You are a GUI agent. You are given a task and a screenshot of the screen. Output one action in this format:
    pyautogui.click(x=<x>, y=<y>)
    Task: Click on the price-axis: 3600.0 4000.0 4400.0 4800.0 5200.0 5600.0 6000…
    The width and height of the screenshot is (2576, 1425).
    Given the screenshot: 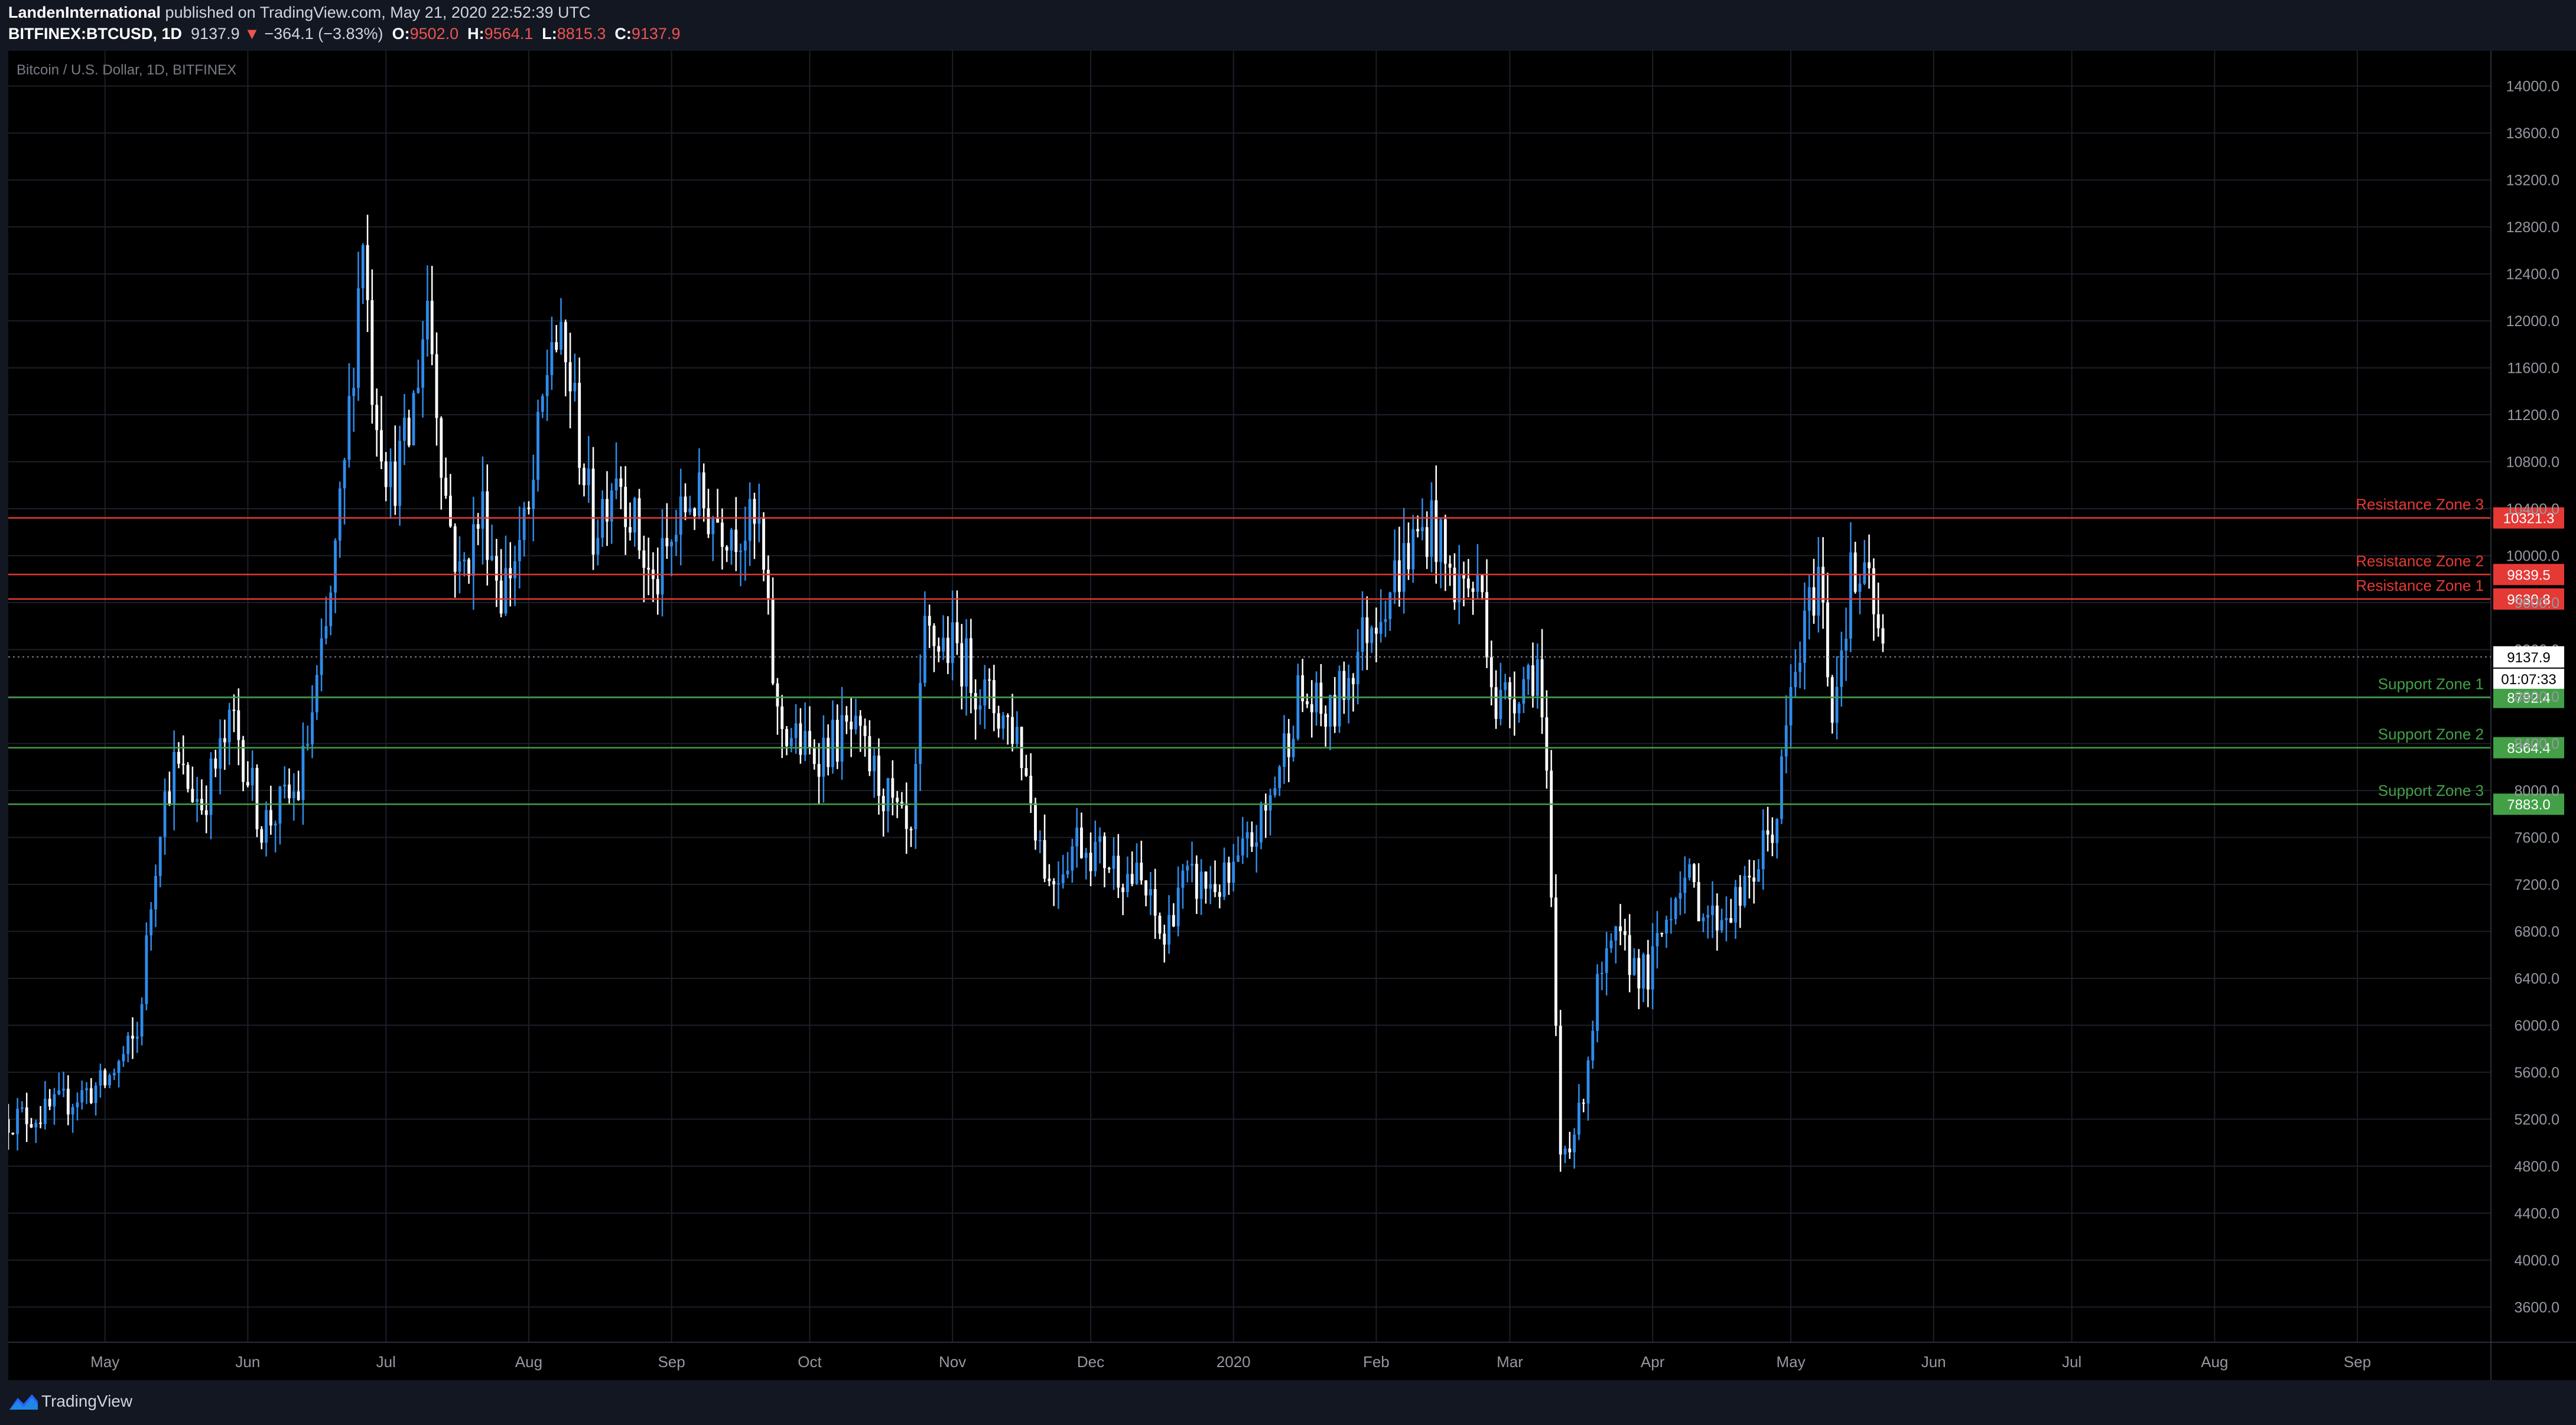 What is the action you would take?
    pyautogui.click(x=2532, y=697)
    